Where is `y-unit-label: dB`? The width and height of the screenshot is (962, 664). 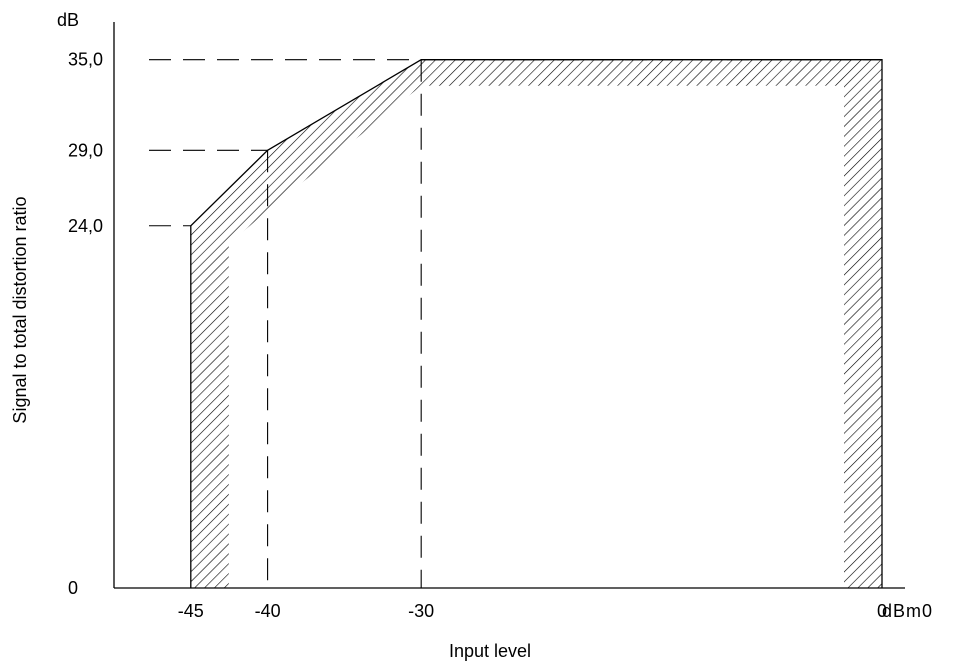 y-unit-label: dB is located at coordinates (68, 20).